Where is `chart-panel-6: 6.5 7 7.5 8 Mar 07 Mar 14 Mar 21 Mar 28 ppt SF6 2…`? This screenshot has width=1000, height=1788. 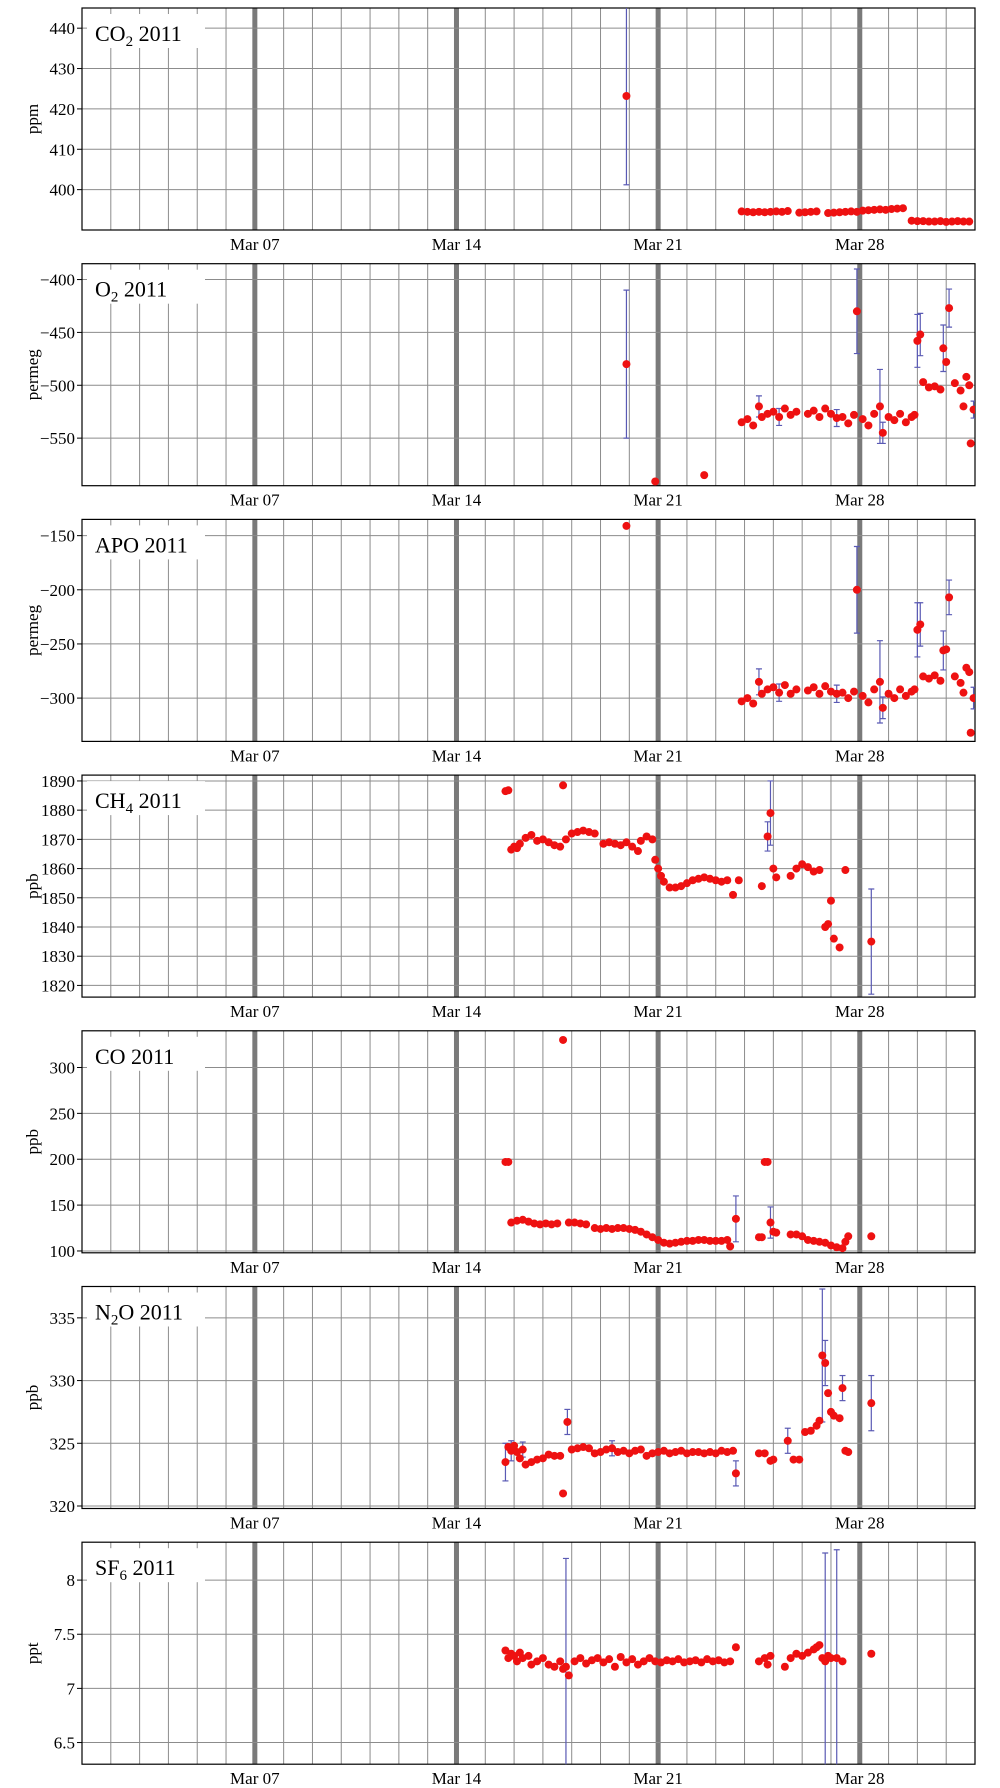
chart-panel-6: 6.5 7 7.5 8 Mar 07 Mar 14 Mar 21 Mar 28 ppt SF6 2… is located at coordinates (499, 1664).